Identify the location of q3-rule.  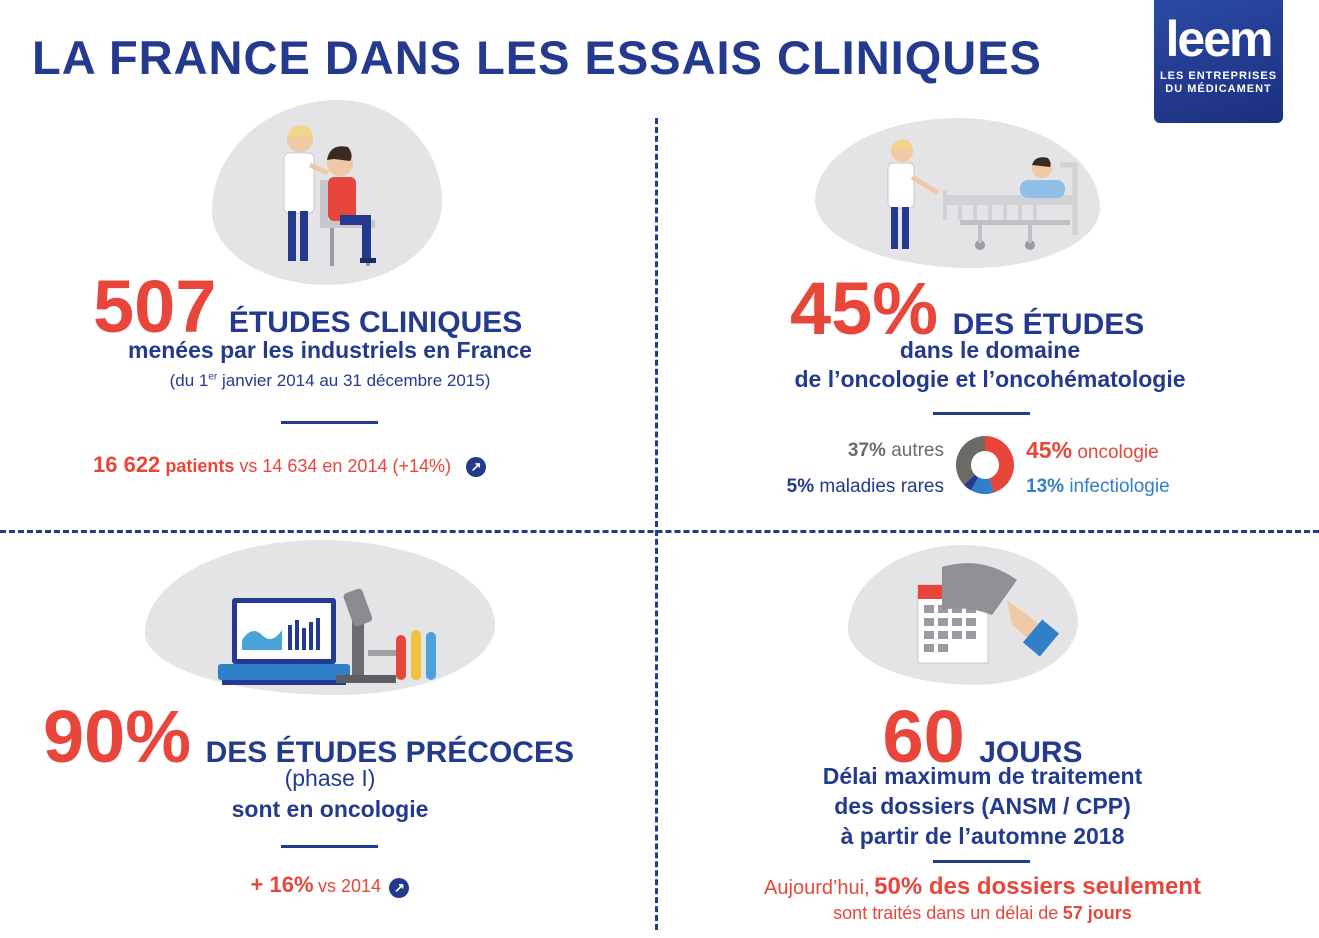
(329, 846).